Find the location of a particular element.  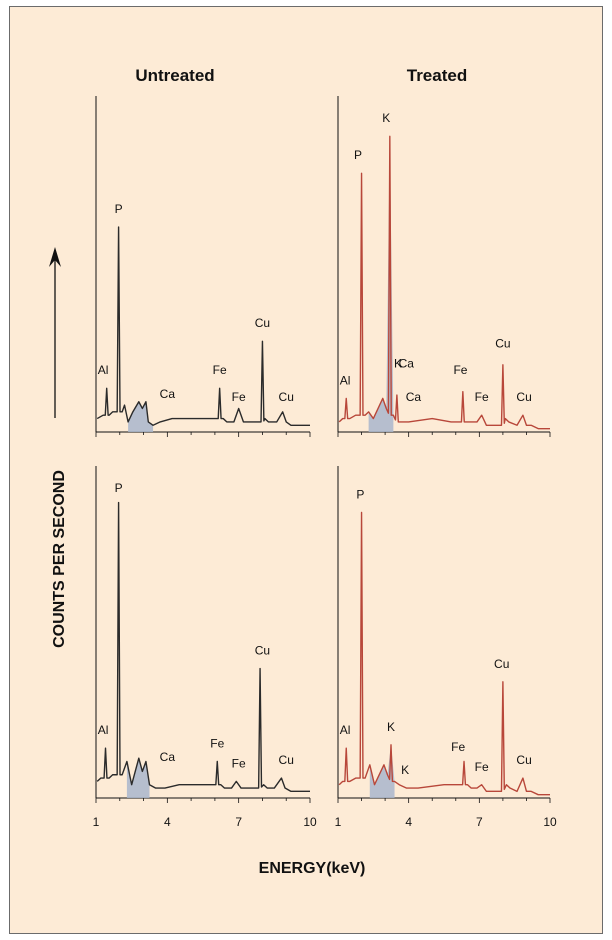

x-axis-title: ENERGY(keV) is located at coordinates (312, 868).